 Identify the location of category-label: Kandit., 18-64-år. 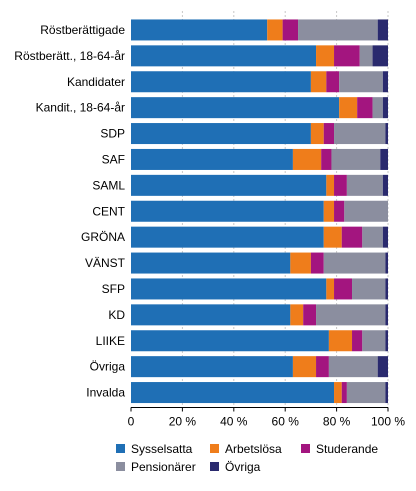
(80, 108).